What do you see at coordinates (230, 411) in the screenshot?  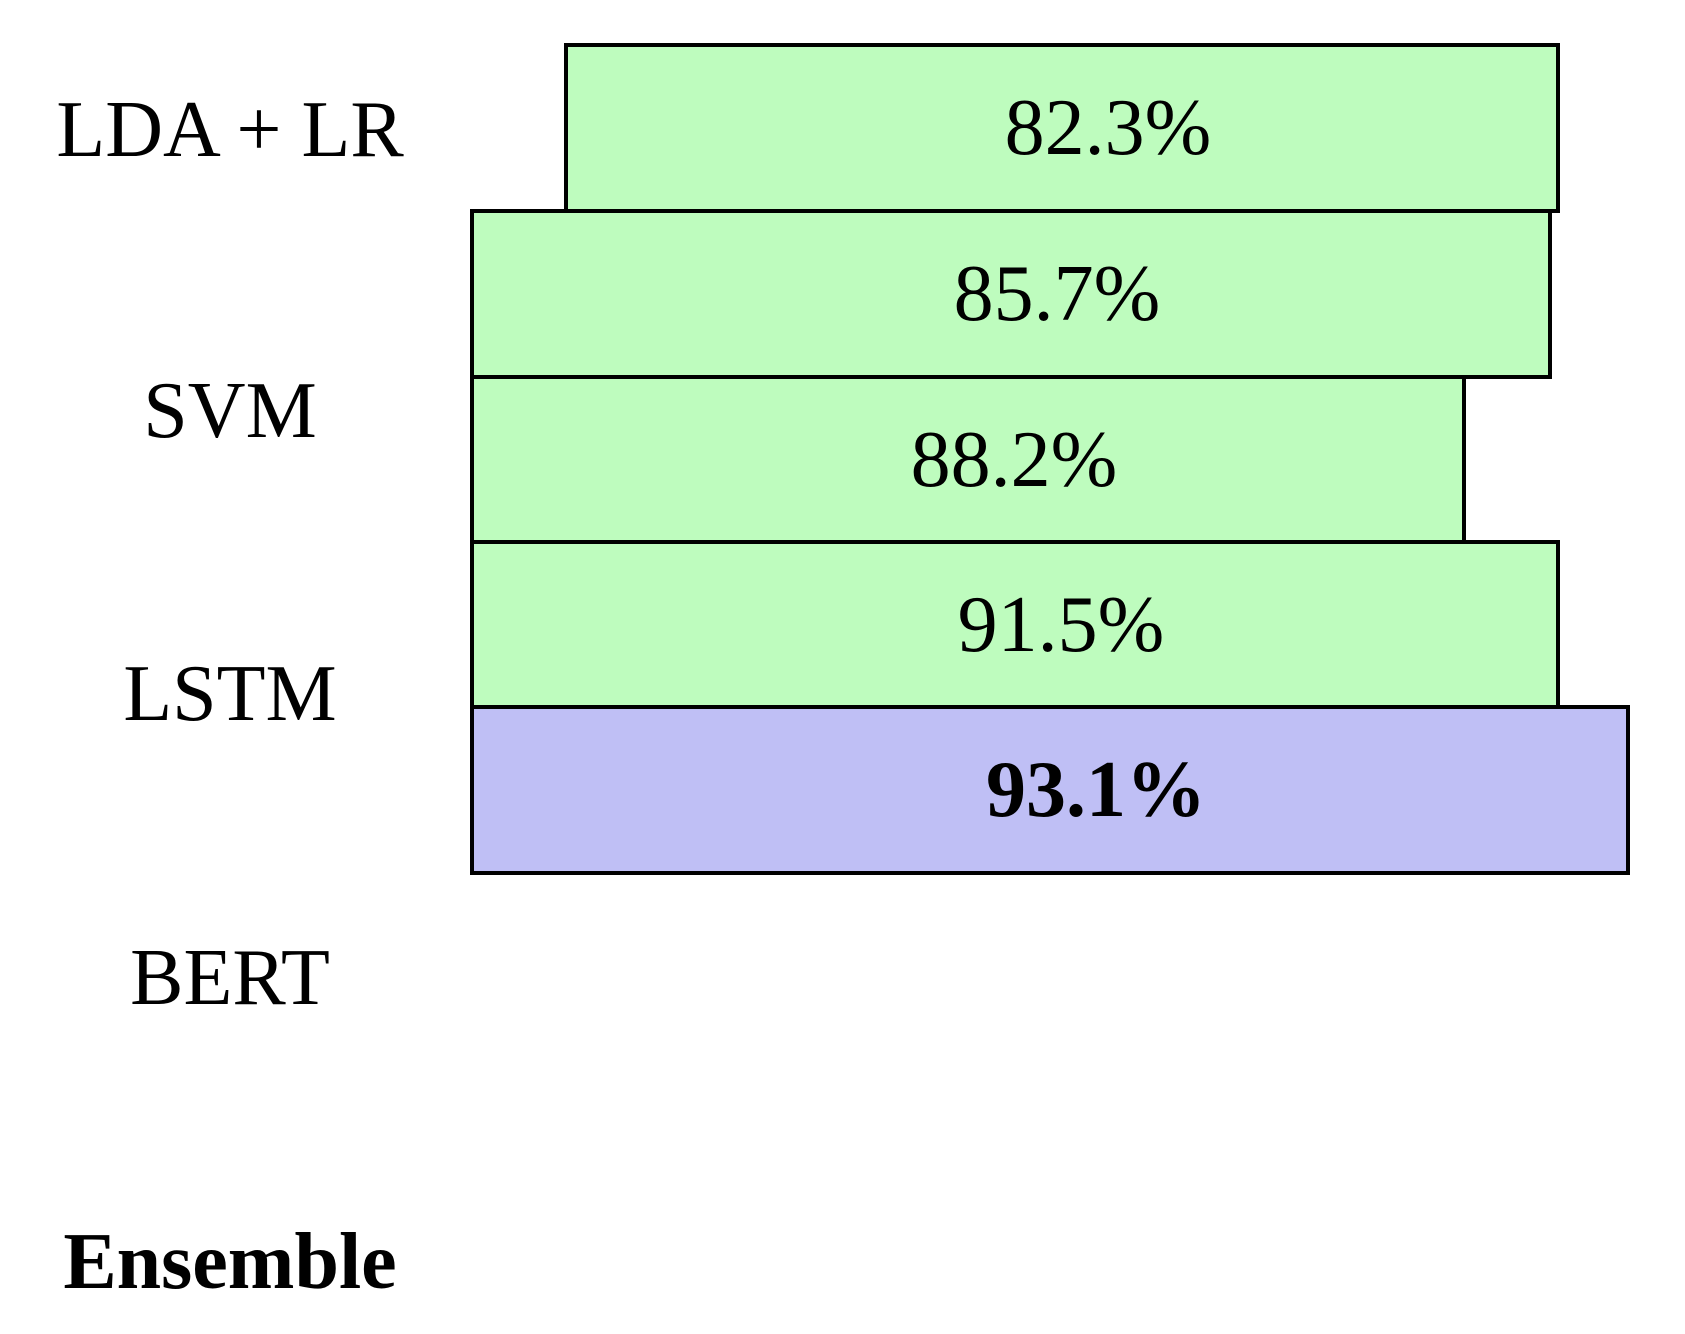 I see `category-label-svm: SVM` at bounding box center [230, 411].